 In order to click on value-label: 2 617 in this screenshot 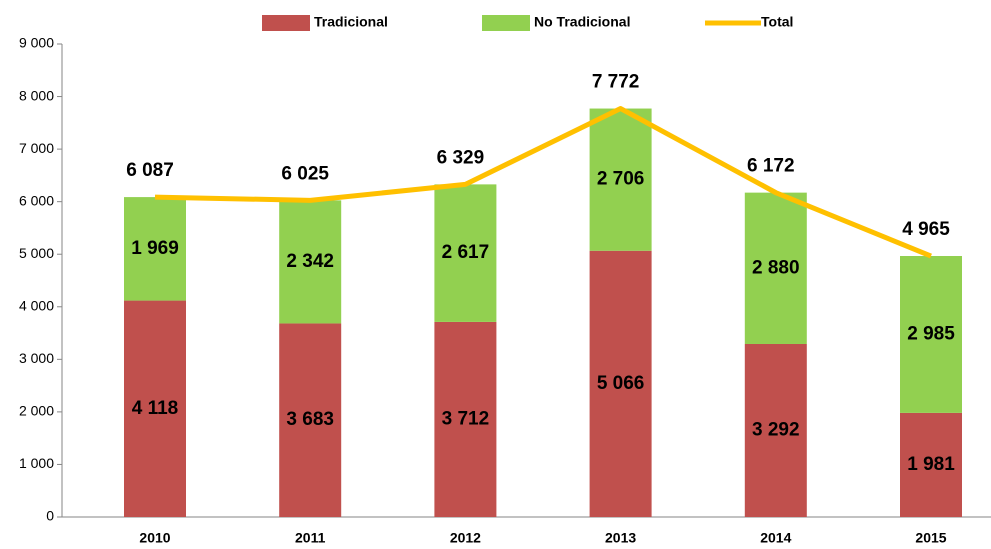, I will do `click(466, 252)`.